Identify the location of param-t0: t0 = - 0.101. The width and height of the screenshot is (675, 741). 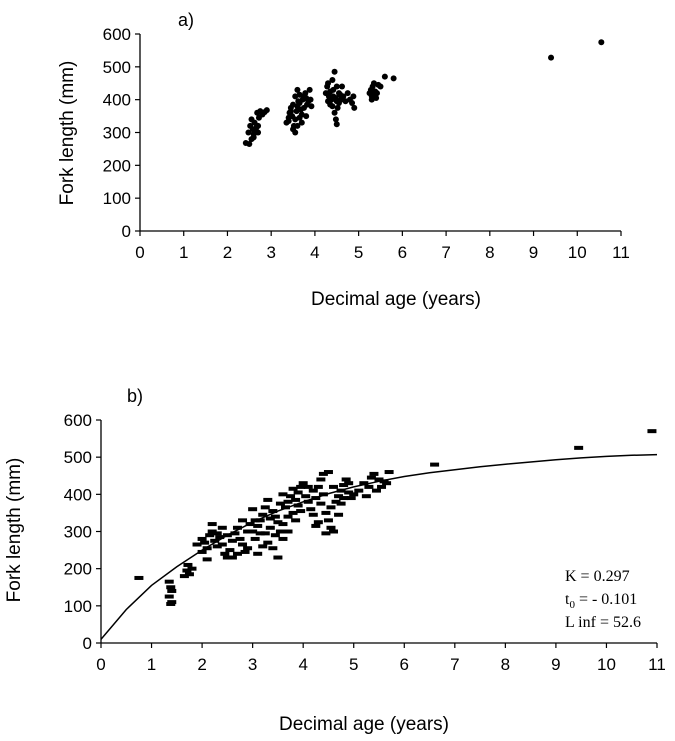
(601, 601).